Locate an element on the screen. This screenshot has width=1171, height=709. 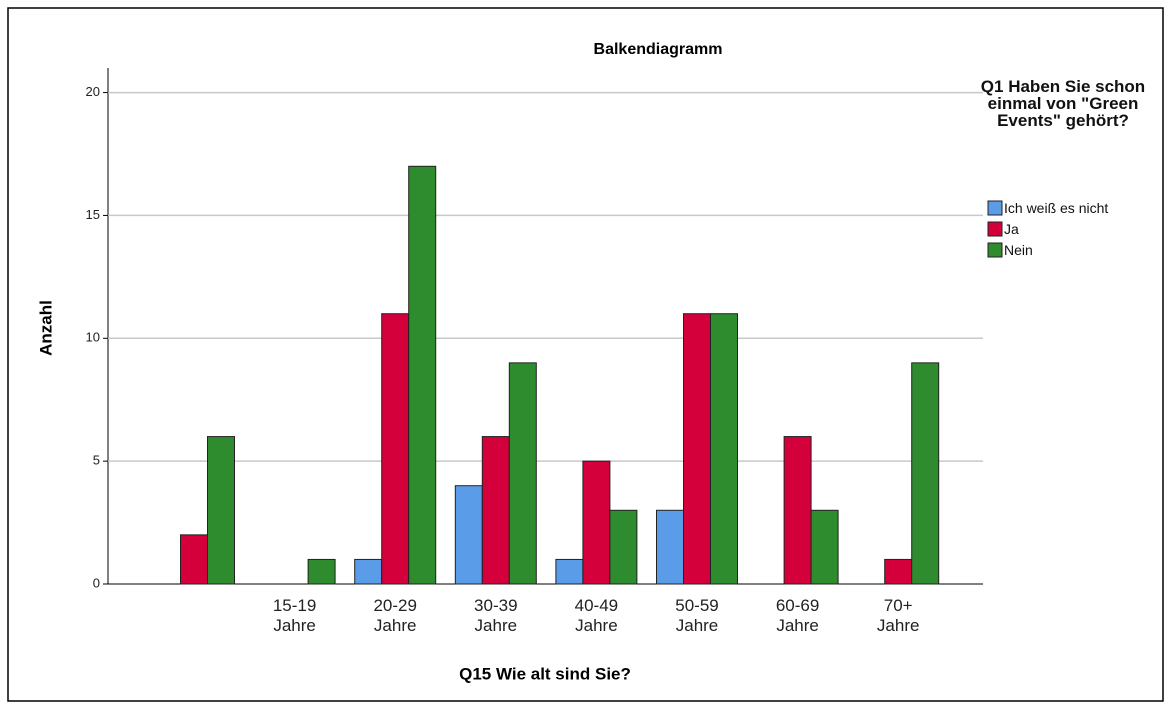
x-tick-label: 20-29 Jahre is located at coordinates (395, 615).